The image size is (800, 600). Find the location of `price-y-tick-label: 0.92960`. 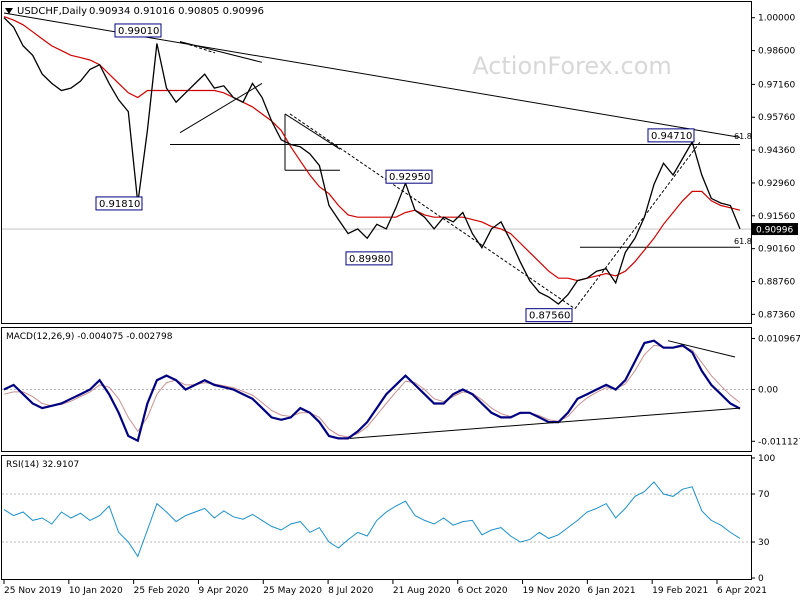

price-y-tick-label: 0.92960 is located at coordinates (776, 184).